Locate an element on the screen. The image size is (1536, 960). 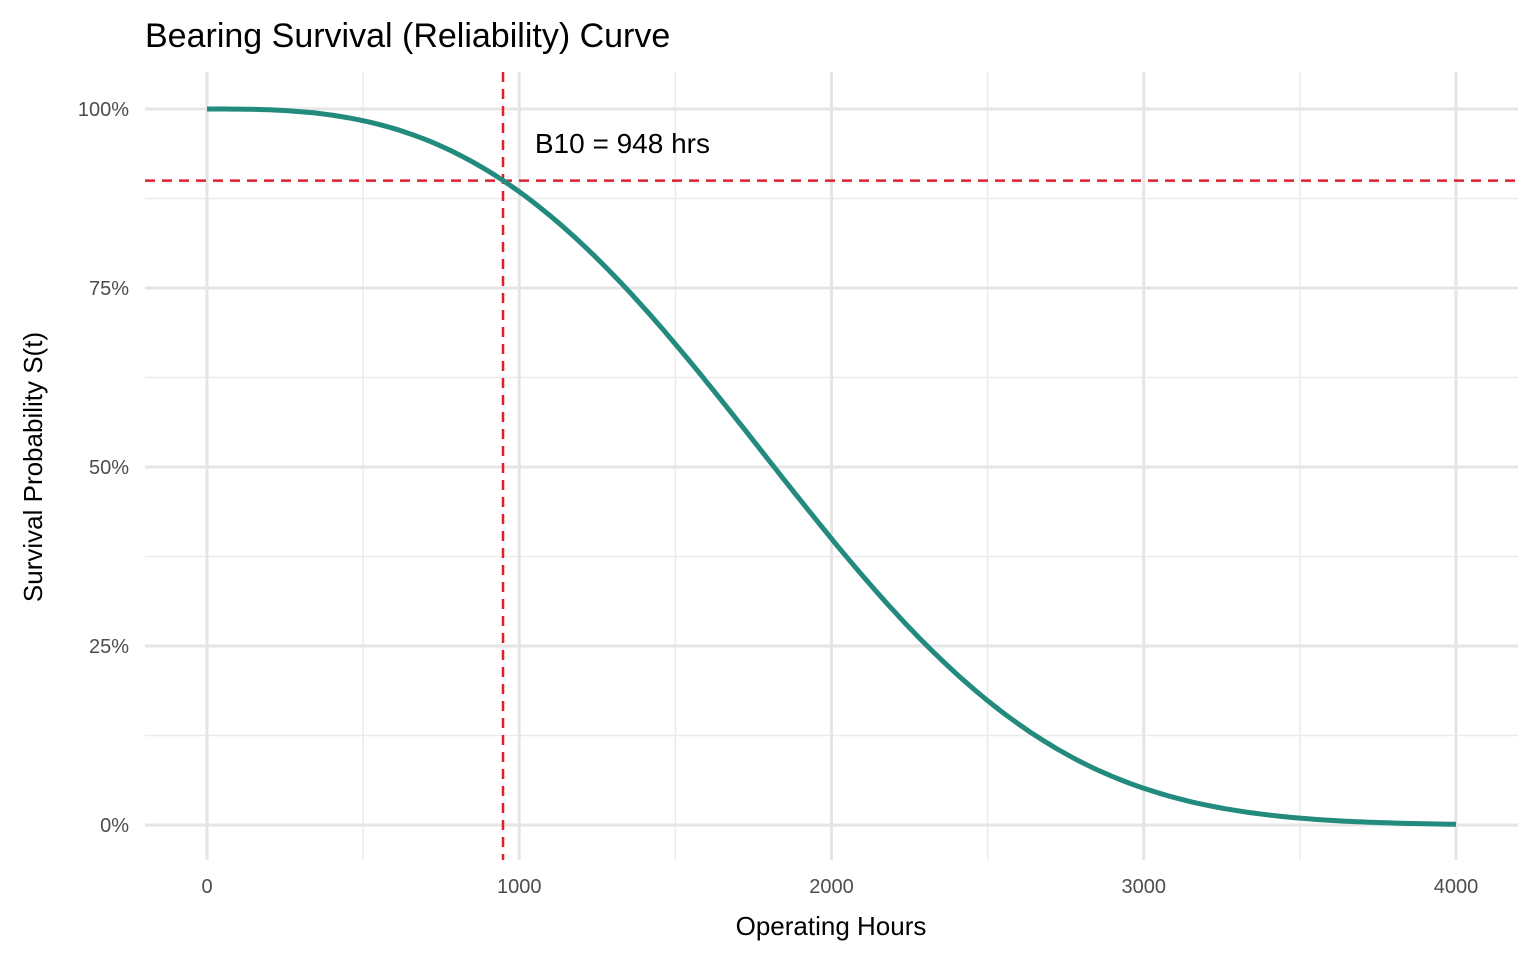
x-tick-labels: 0 1000 2000 3000 4000 is located at coordinates (839, 887).